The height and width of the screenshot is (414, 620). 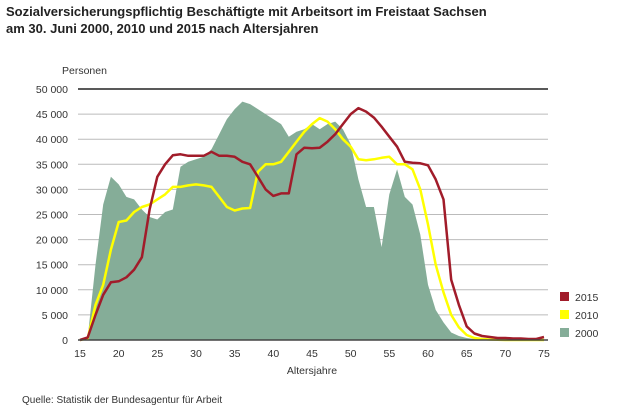 I want to click on y-tick-label: 20 000, so click(x=52, y=241).